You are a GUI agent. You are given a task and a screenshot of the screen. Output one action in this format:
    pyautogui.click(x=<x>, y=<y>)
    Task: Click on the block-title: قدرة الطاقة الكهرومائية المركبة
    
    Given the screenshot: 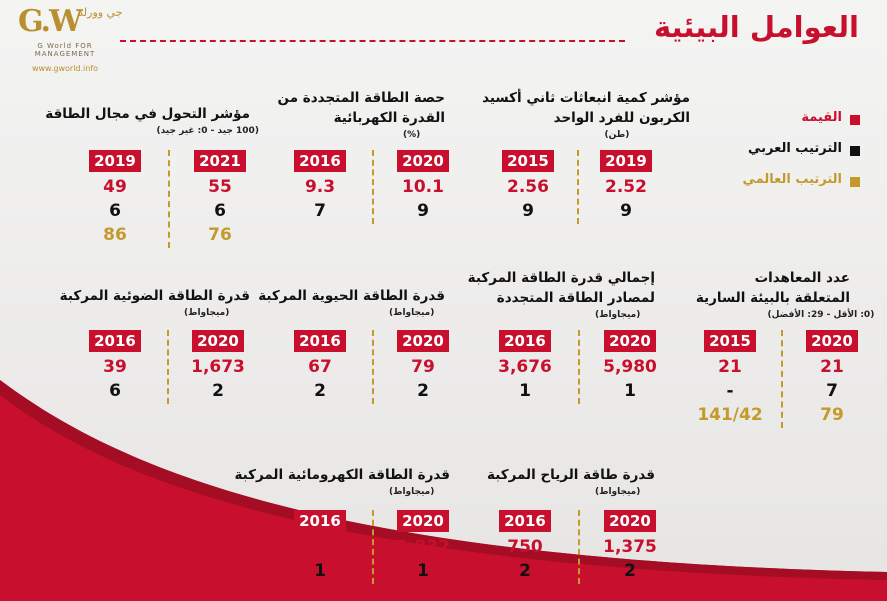 What is the action you would take?
    pyautogui.click(x=342, y=475)
    